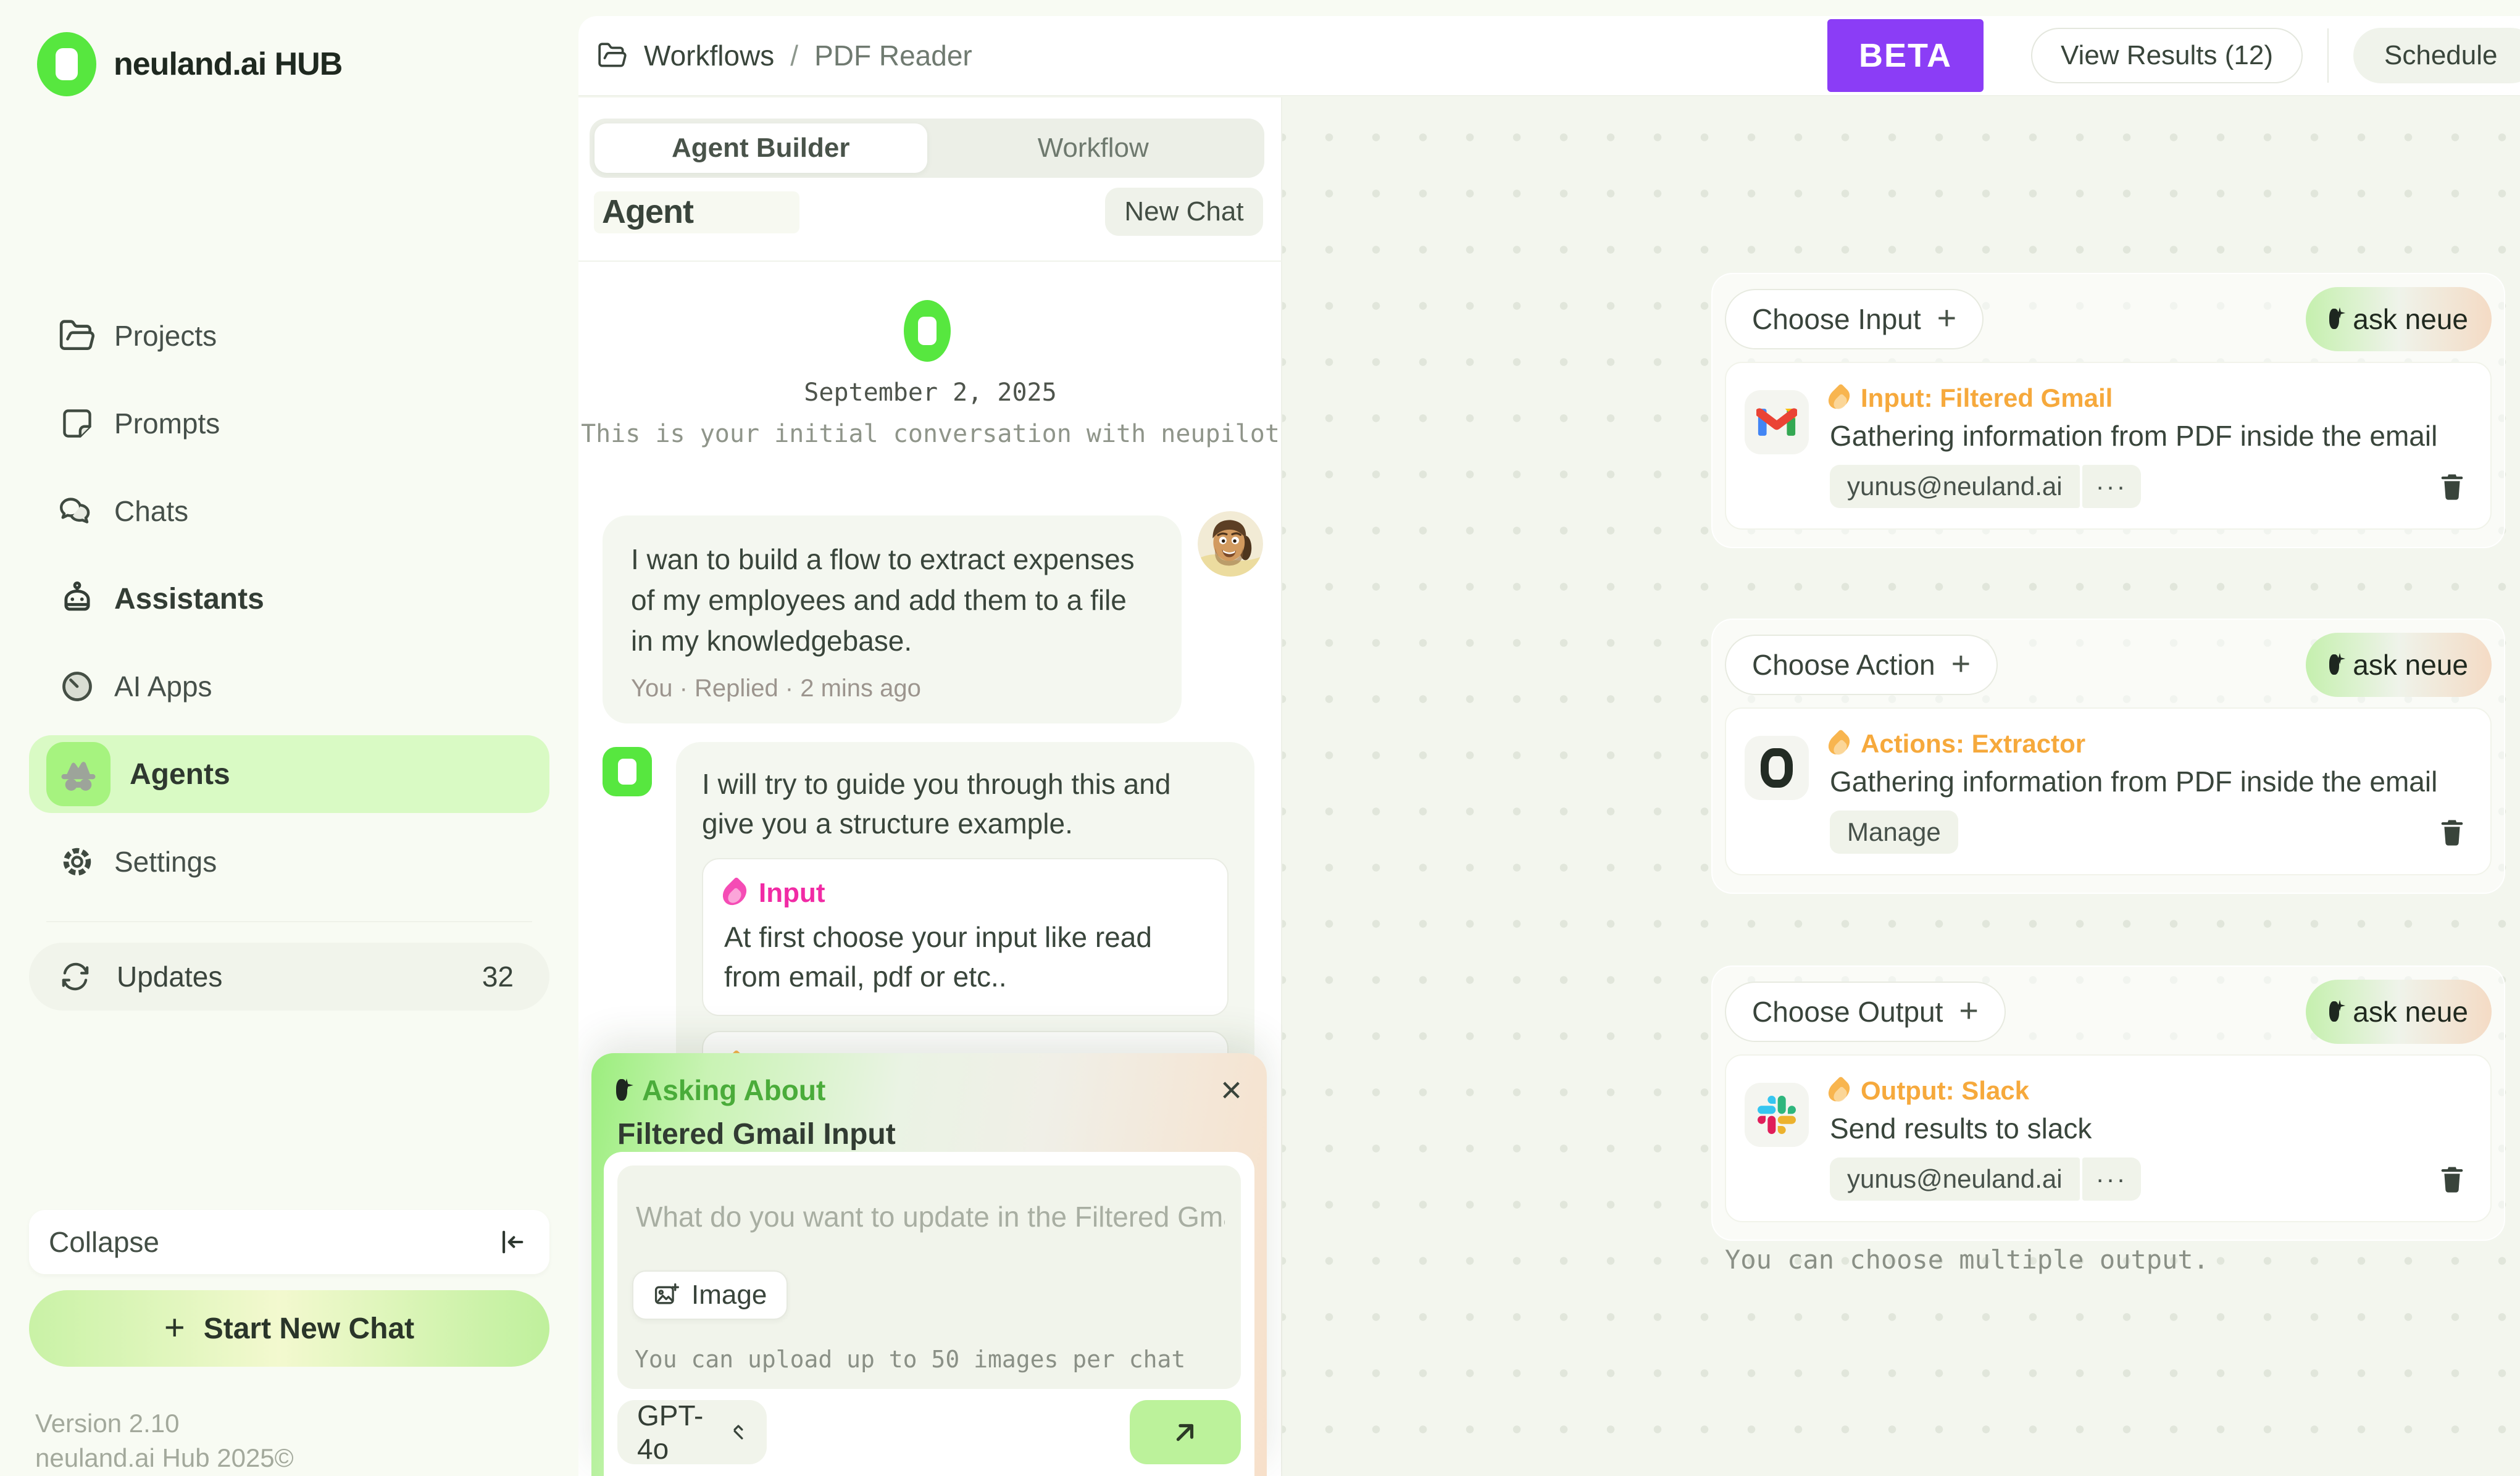  Describe the element at coordinates (289, 1242) in the screenshot. I see `collapse-button: Collapse` at that location.